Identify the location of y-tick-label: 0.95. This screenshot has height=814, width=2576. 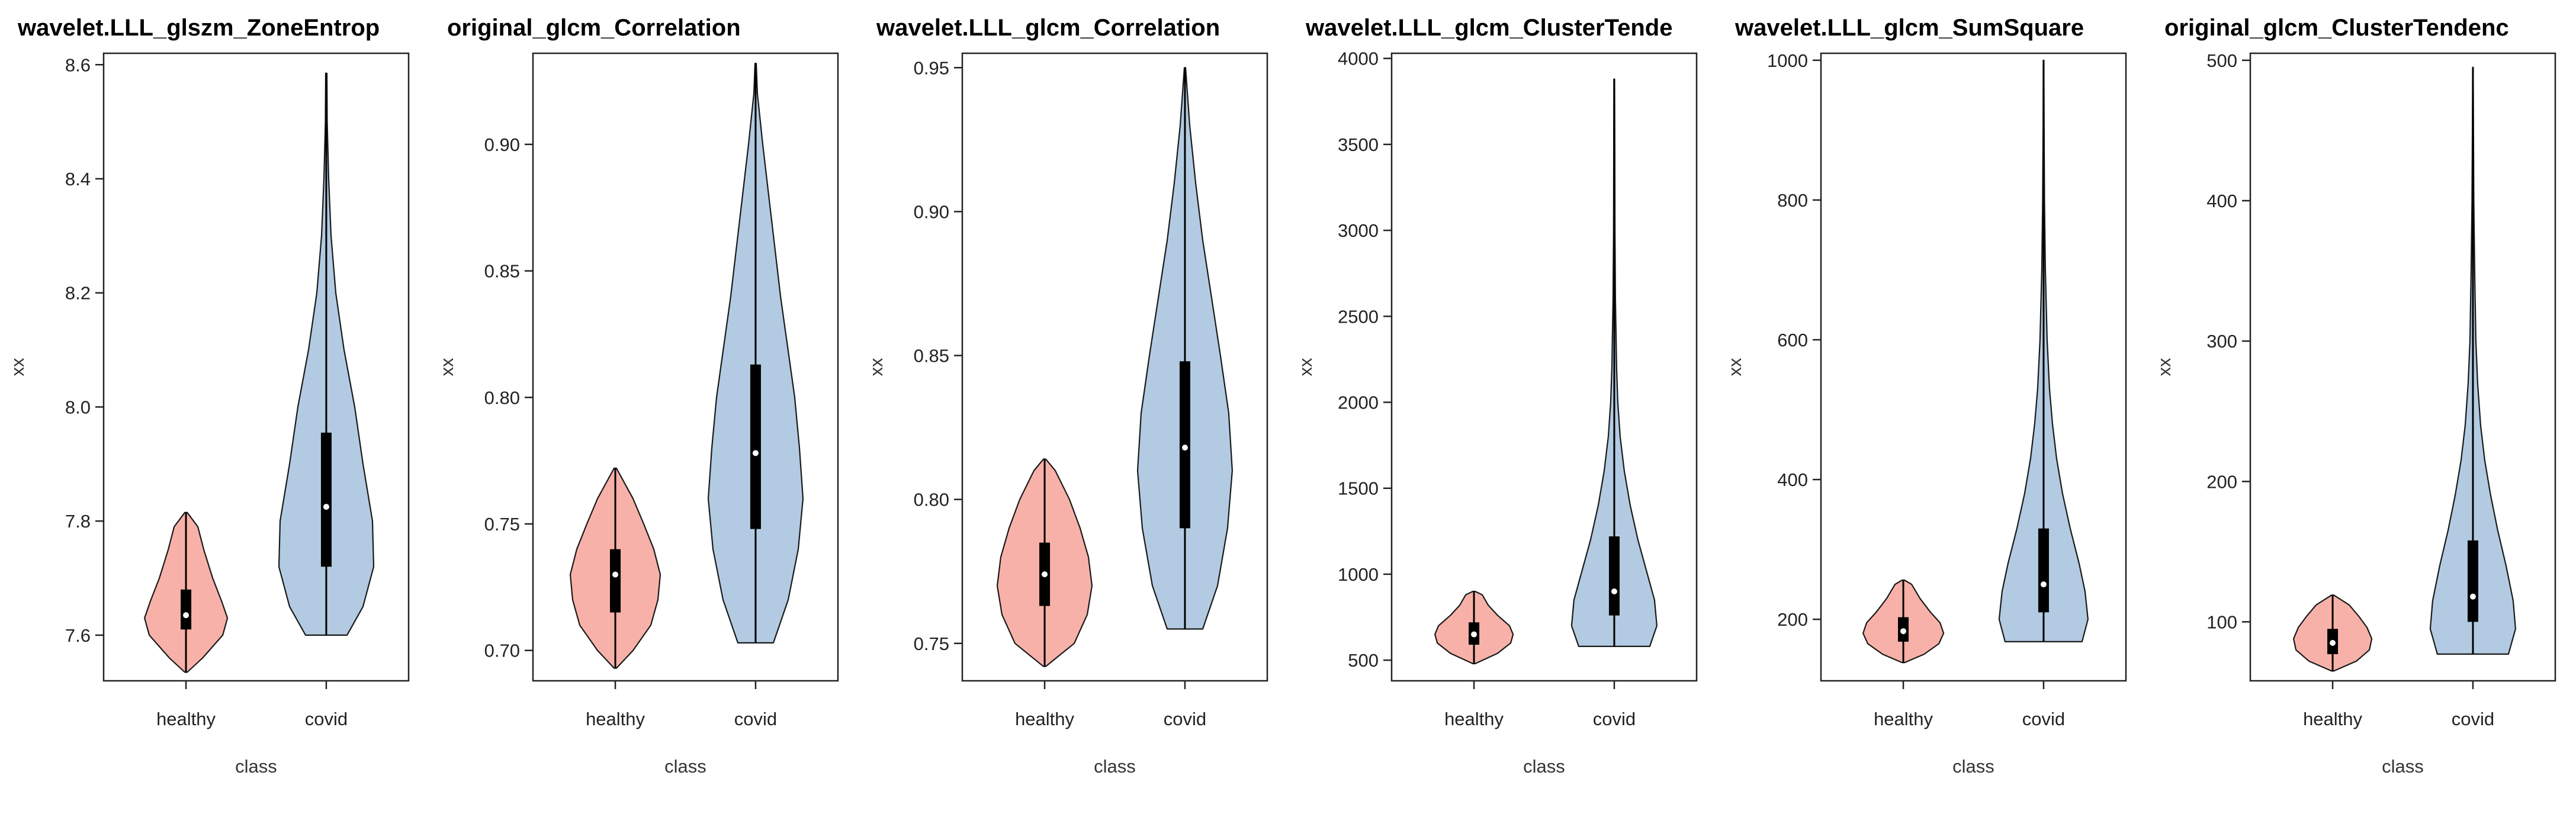
(931, 67).